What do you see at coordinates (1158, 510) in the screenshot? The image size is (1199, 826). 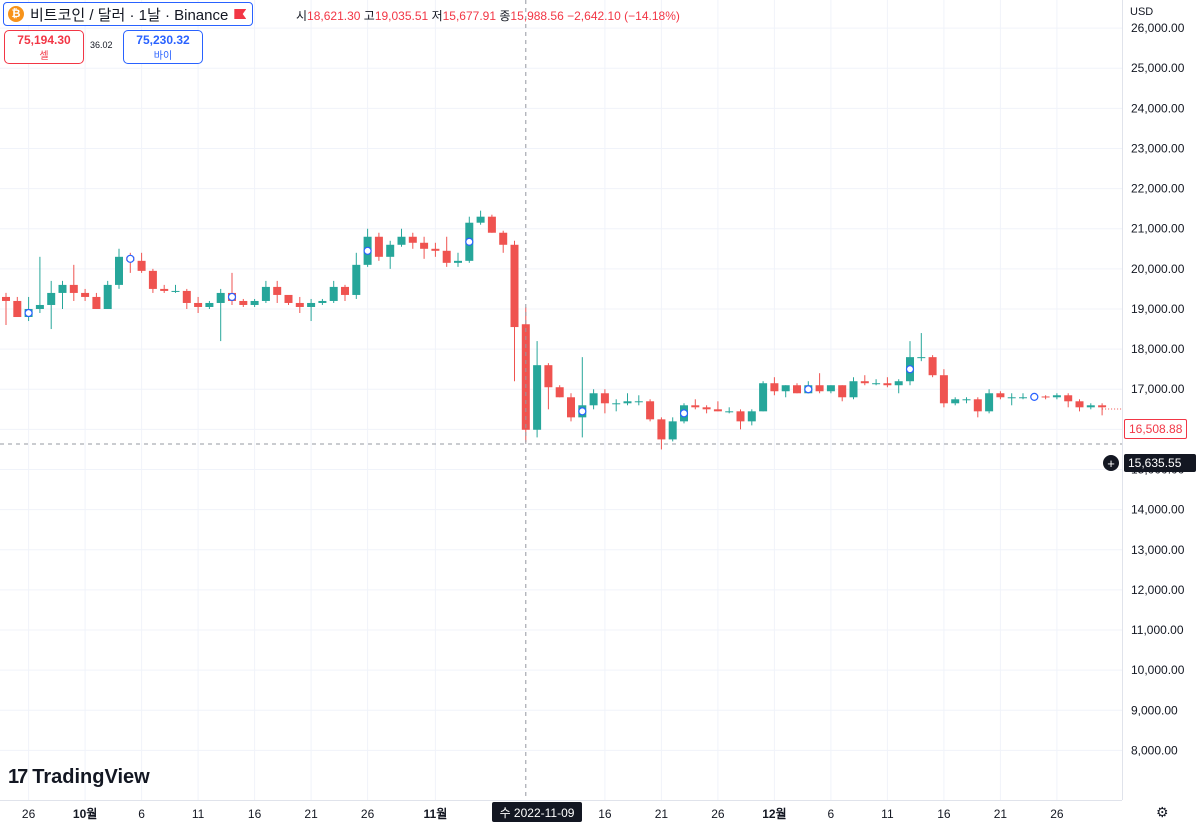 I see `price-tick-label: 14,000.00` at bounding box center [1158, 510].